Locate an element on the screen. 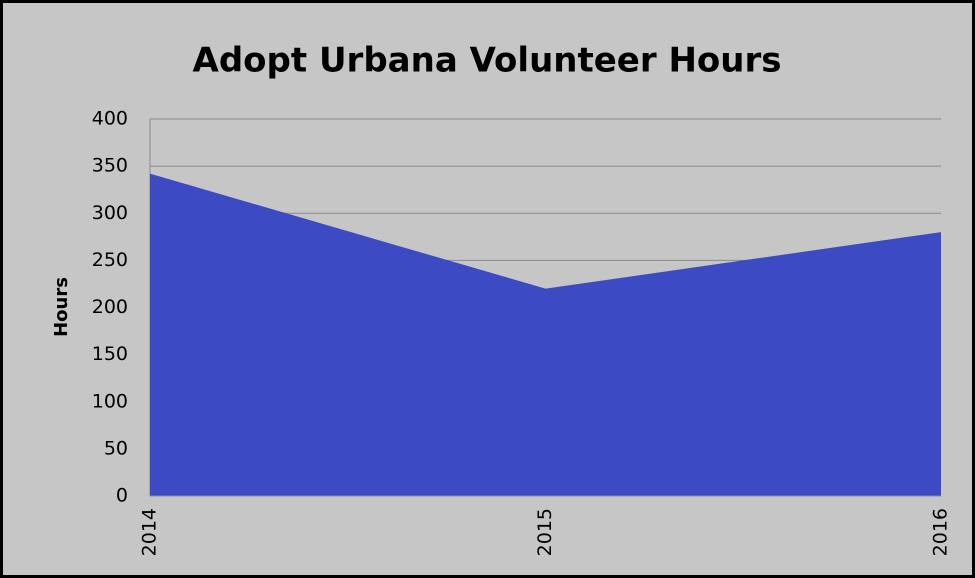 The width and height of the screenshot is (975, 578). x-tick-label: 2016 is located at coordinates (941, 532).